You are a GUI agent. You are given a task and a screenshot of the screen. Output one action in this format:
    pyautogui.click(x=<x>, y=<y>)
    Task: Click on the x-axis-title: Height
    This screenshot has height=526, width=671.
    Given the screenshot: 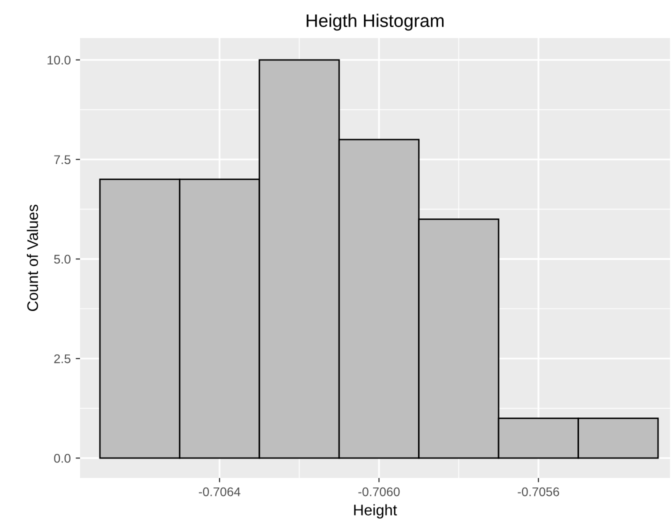 What is the action you would take?
    pyautogui.click(x=375, y=511)
    